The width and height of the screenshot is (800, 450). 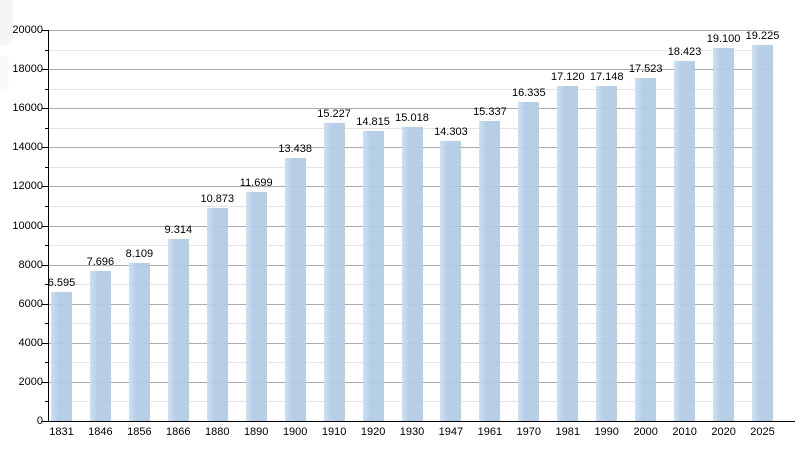 I want to click on bar-value-label: 8.109, so click(x=139, y=253).